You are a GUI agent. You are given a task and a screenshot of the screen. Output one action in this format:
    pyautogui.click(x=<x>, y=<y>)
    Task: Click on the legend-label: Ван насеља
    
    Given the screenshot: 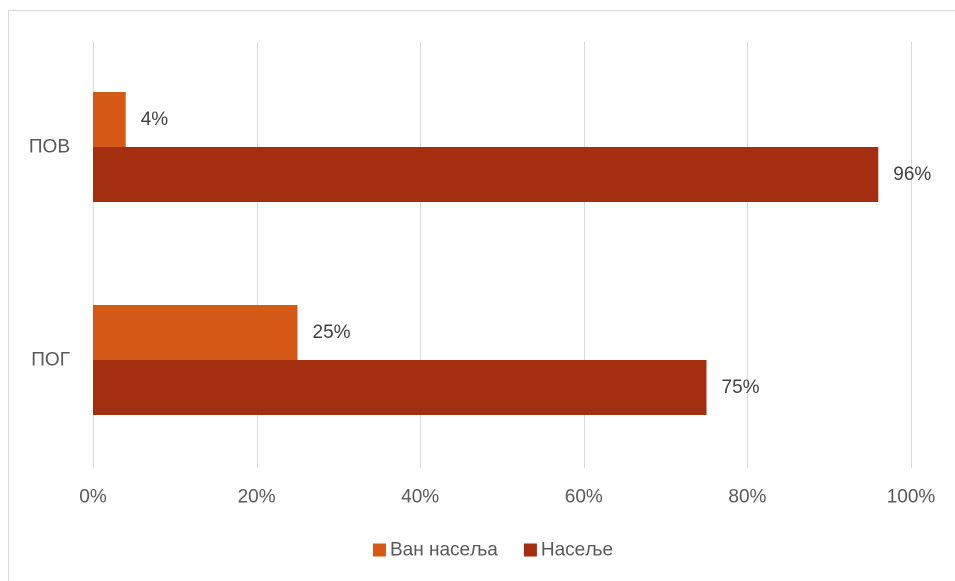 What is the action you would take?
    pyautogui.click(x=444, y=550)
    